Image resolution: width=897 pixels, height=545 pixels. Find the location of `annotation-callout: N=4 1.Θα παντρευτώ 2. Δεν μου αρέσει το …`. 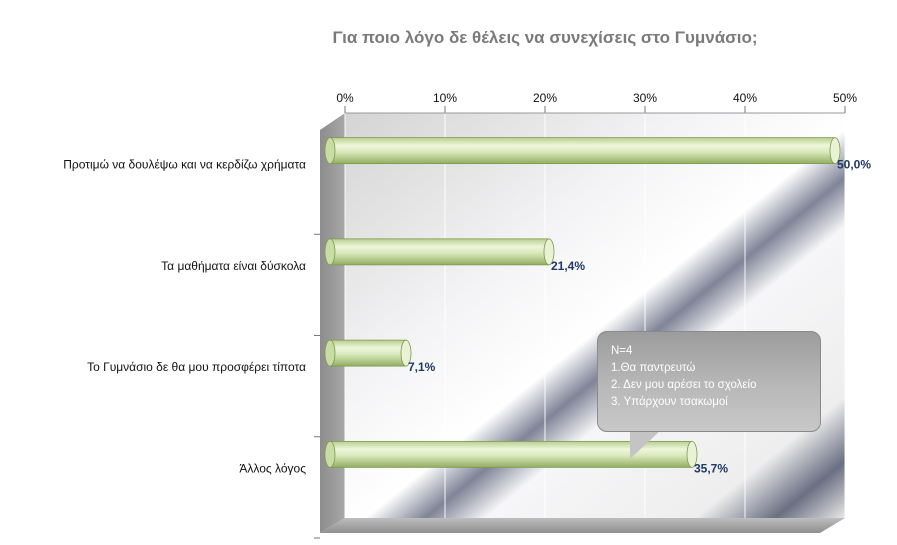

annotation-callout: N=4 1.Θα παντρευτώ 2. Δεν μου αρέσει το … is located at coordinates (709, 381).